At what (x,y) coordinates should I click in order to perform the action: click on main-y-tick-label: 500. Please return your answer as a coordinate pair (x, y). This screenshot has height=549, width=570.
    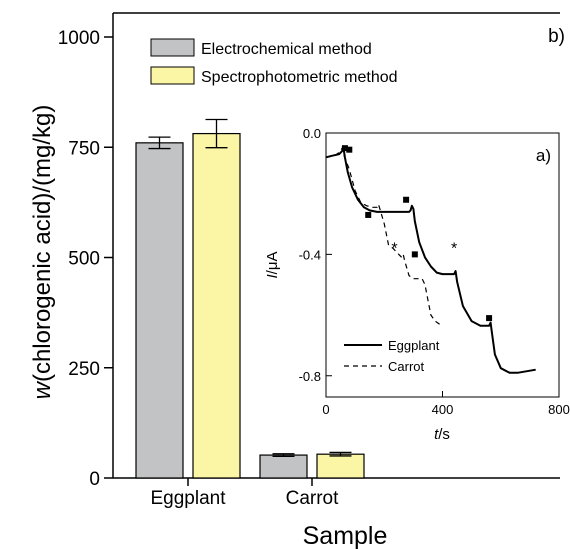
    Looking at the image, I should click on (84, 259).